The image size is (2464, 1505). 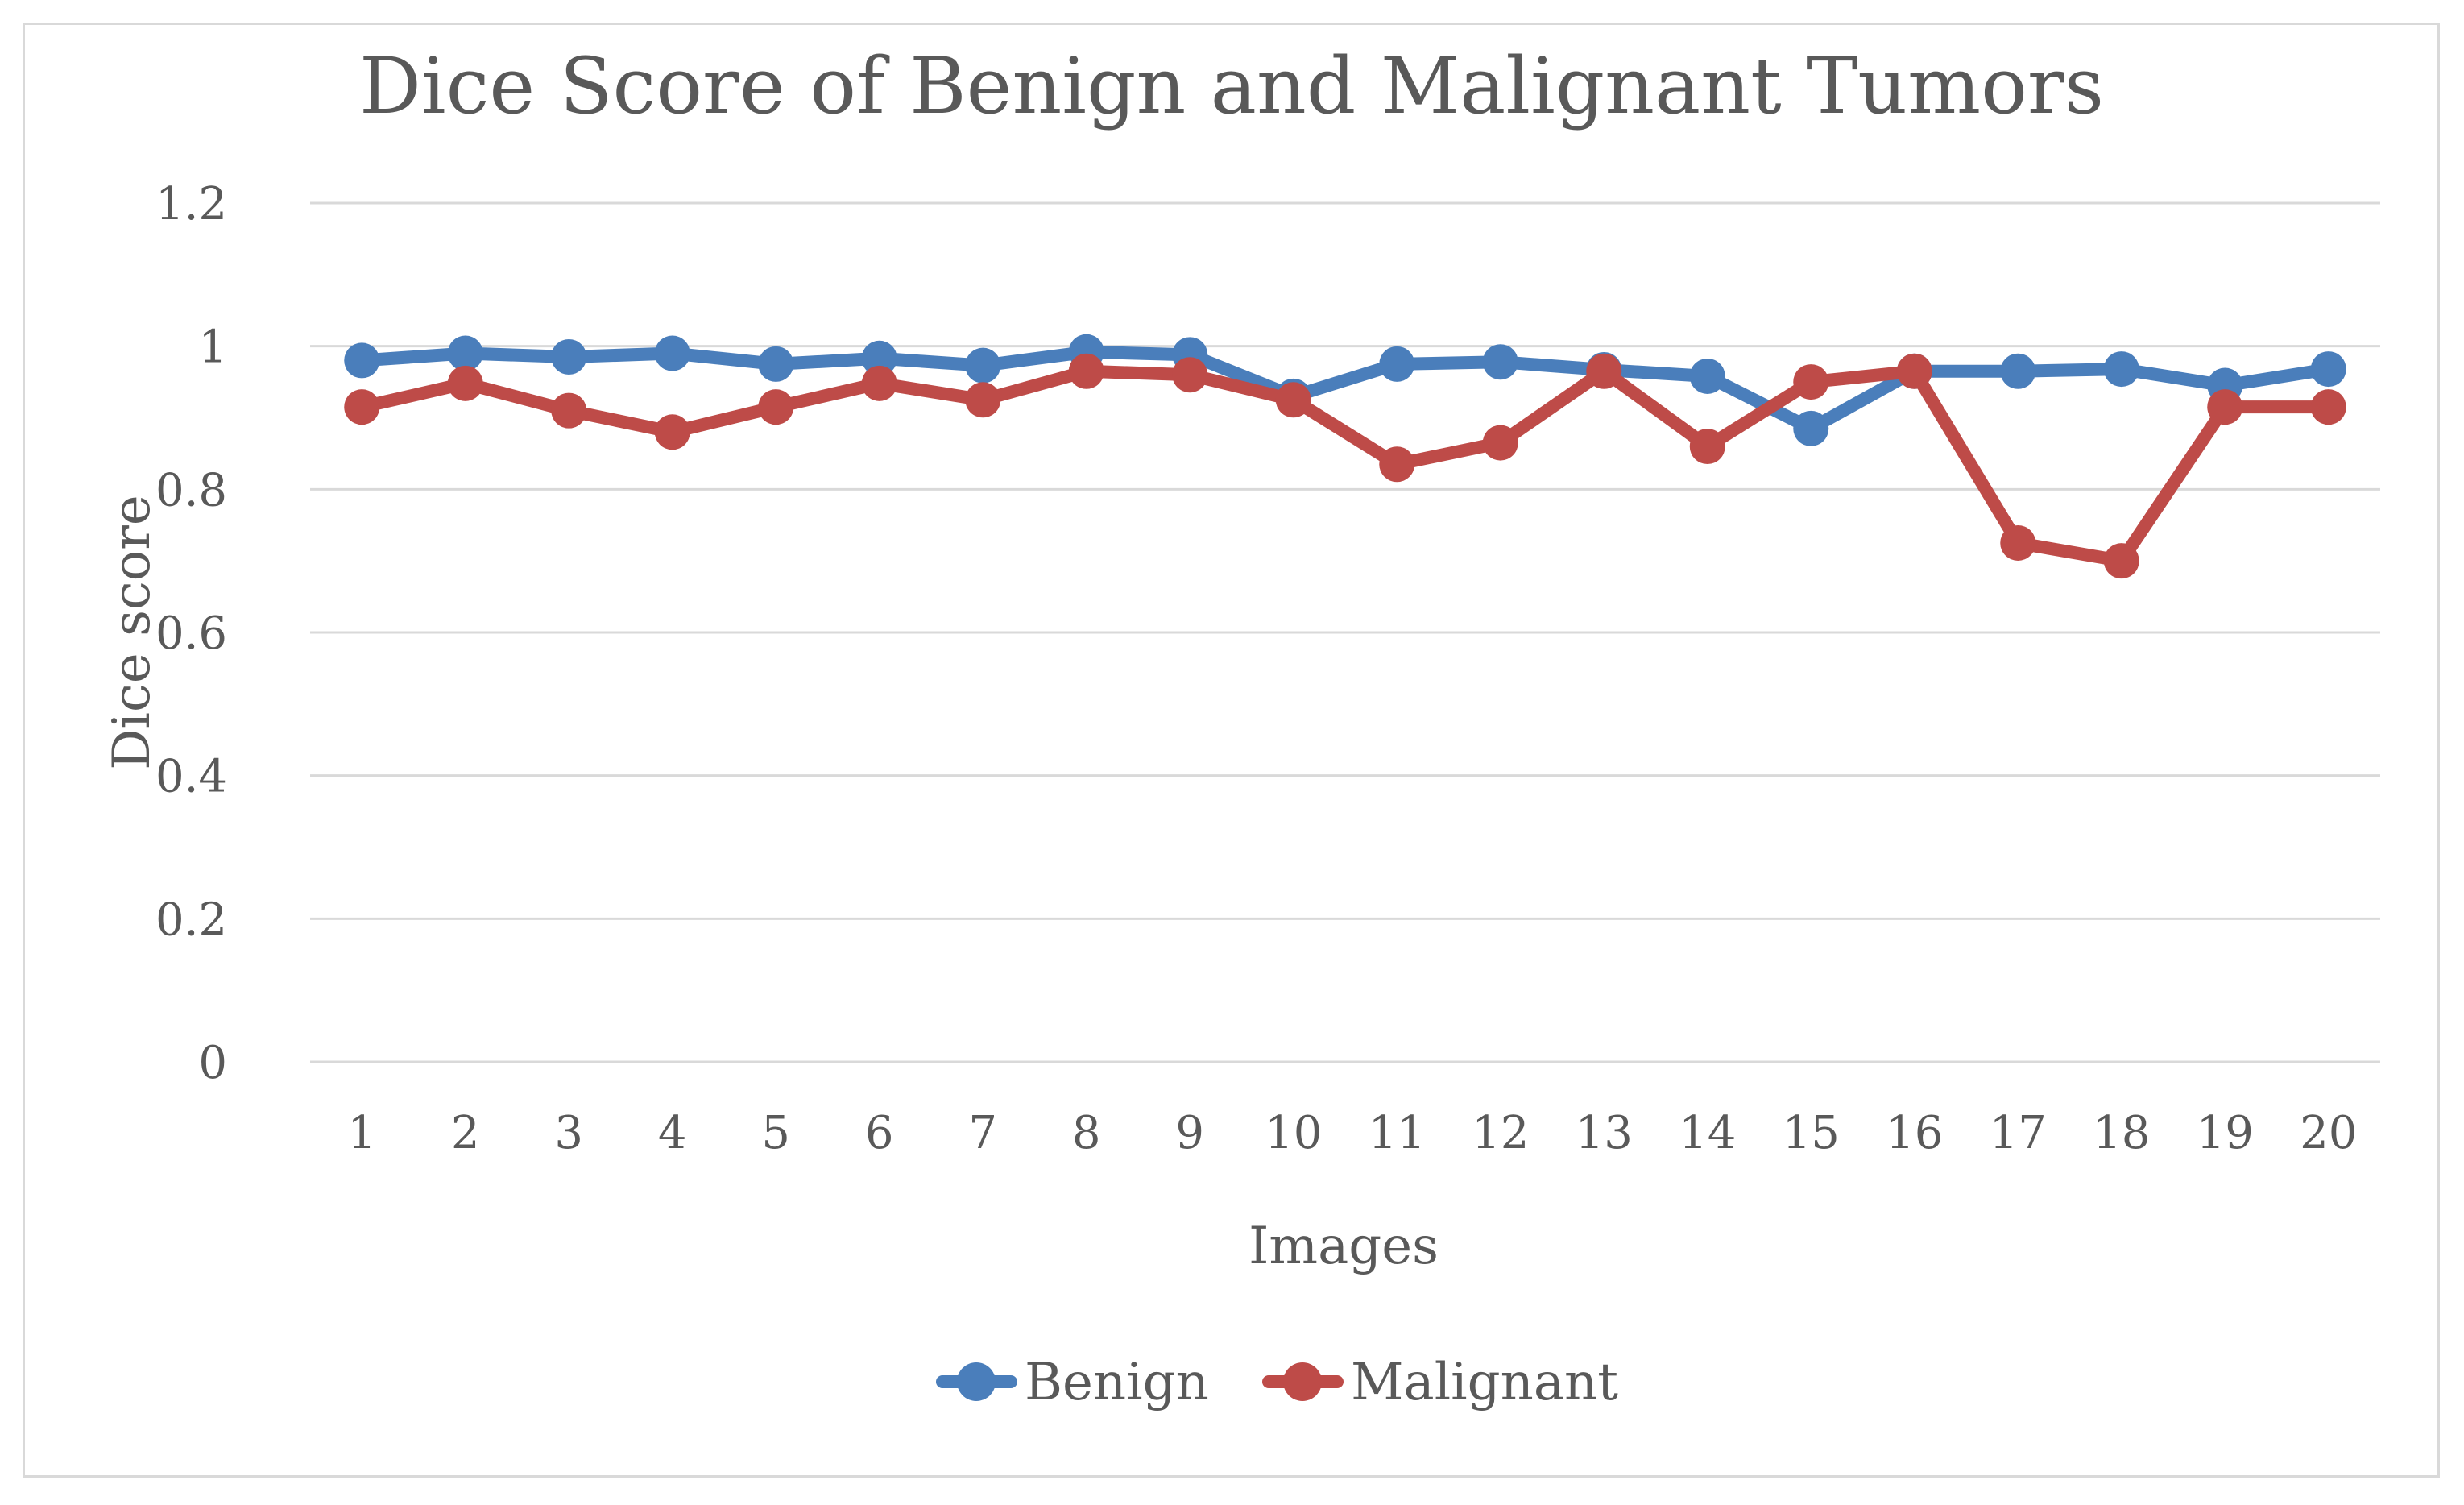 I want to click on x-tick-label: 20, so click(x=2328, y=1133).